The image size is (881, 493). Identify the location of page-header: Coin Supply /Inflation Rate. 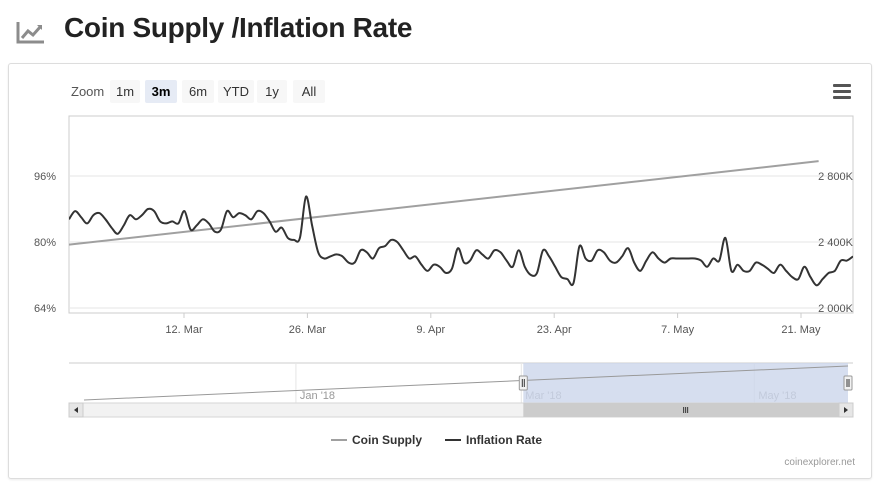
(440, 31).